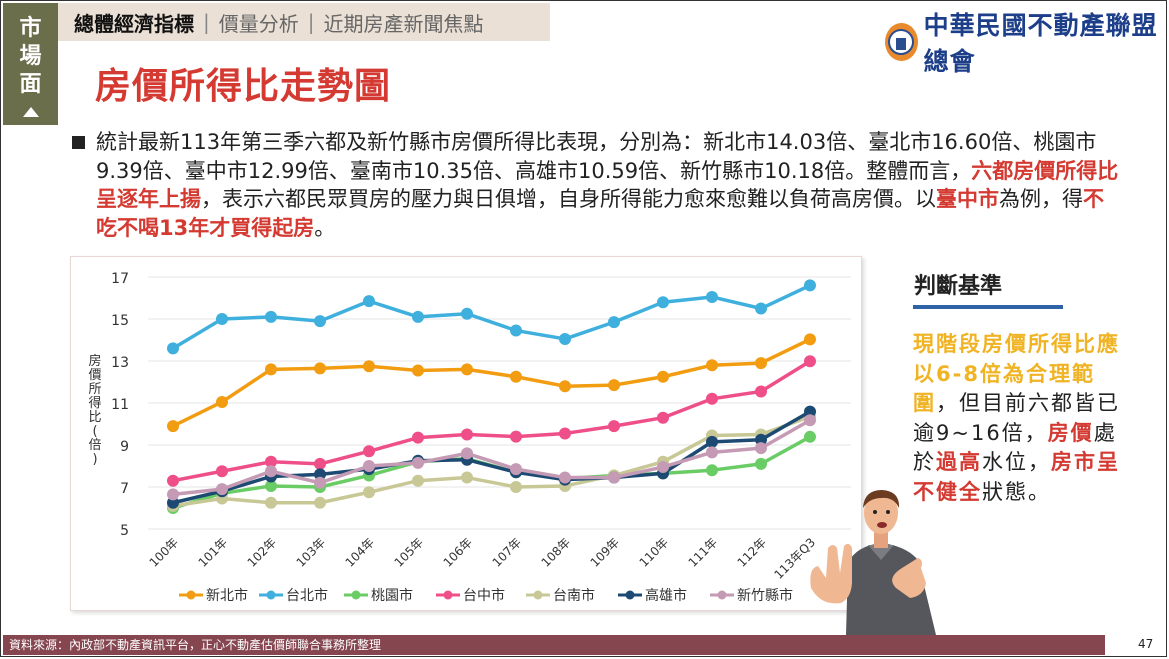 This screenshot has height=659, width=1169. Describe the element at coordinates (94, 403) in the screenshot. I see `y-axis-label-char: 得` at that location.